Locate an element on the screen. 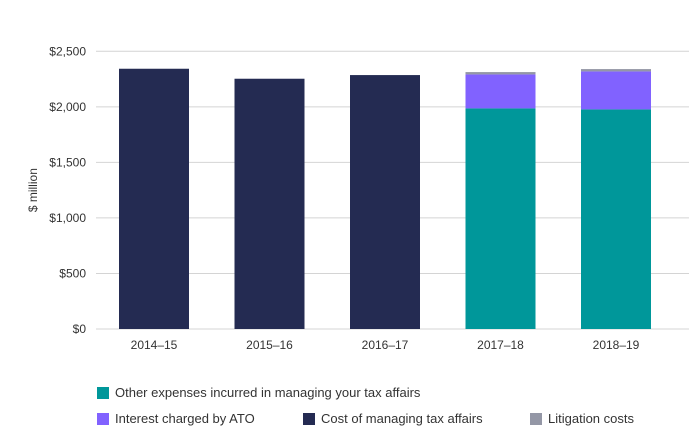 The width and height of the screenshot is (689, 443). y-tick-label: $2,500 is located at coordinates (67, 51).